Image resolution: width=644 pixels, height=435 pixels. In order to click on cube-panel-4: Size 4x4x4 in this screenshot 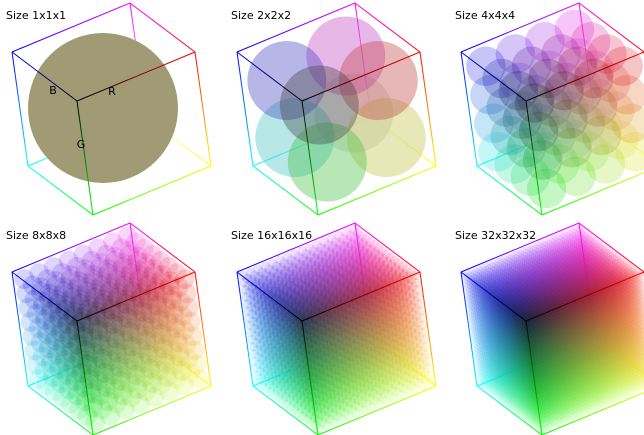, I will do `click(546, 107)`.